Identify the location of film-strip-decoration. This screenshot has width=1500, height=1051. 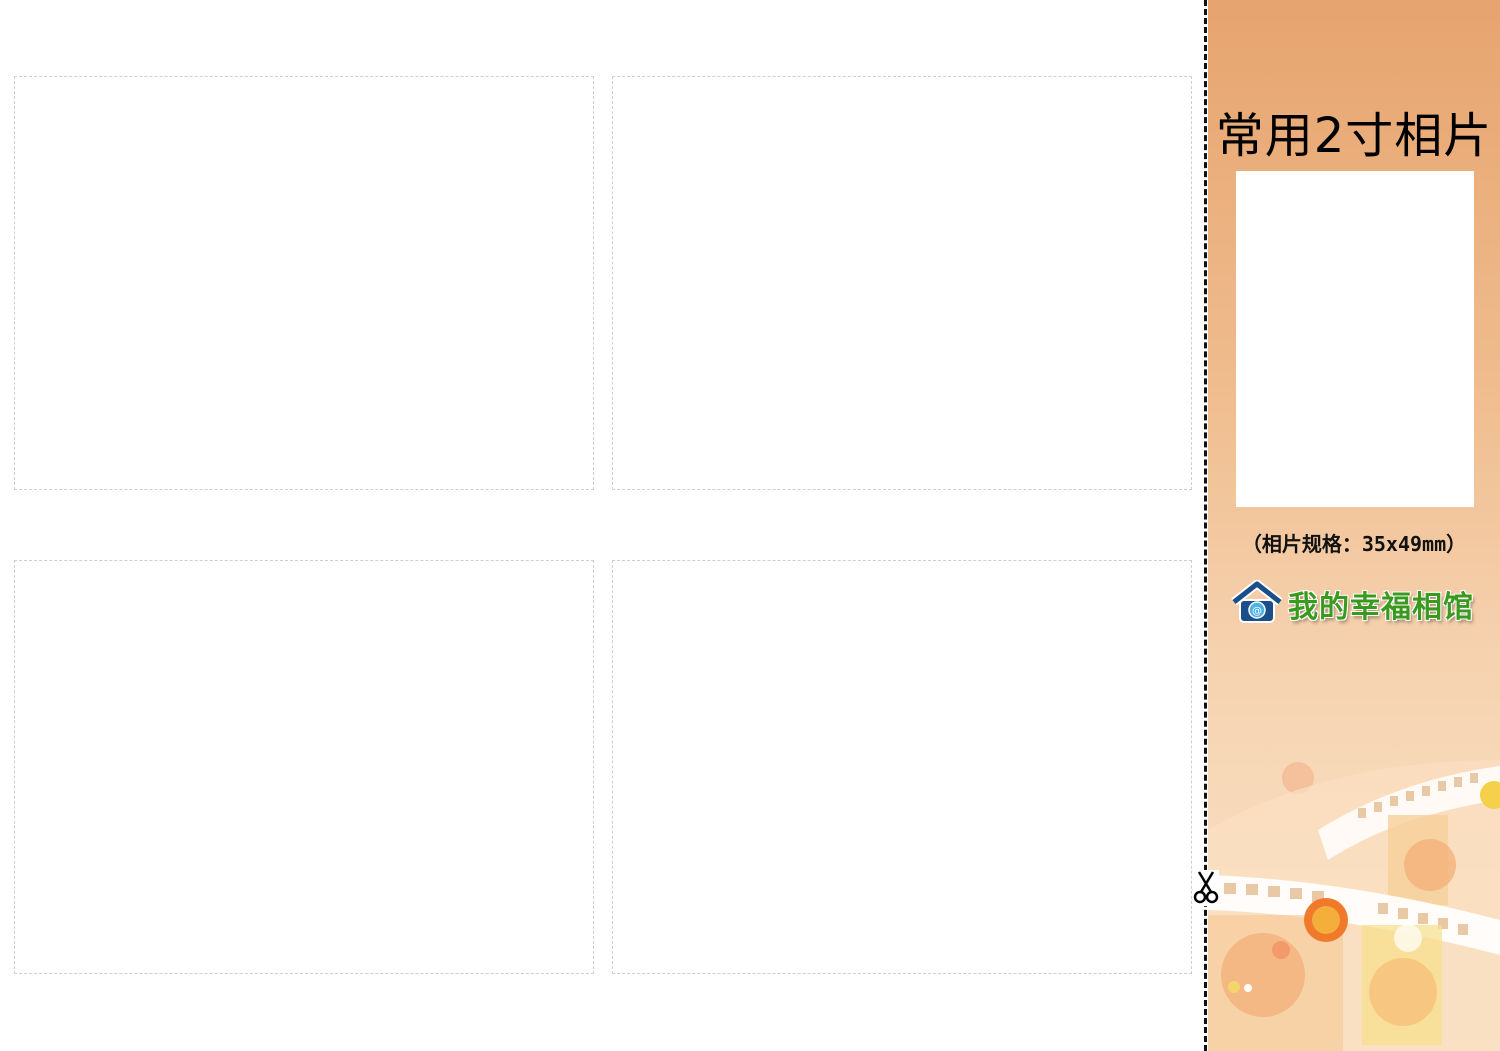
(1354, 905).